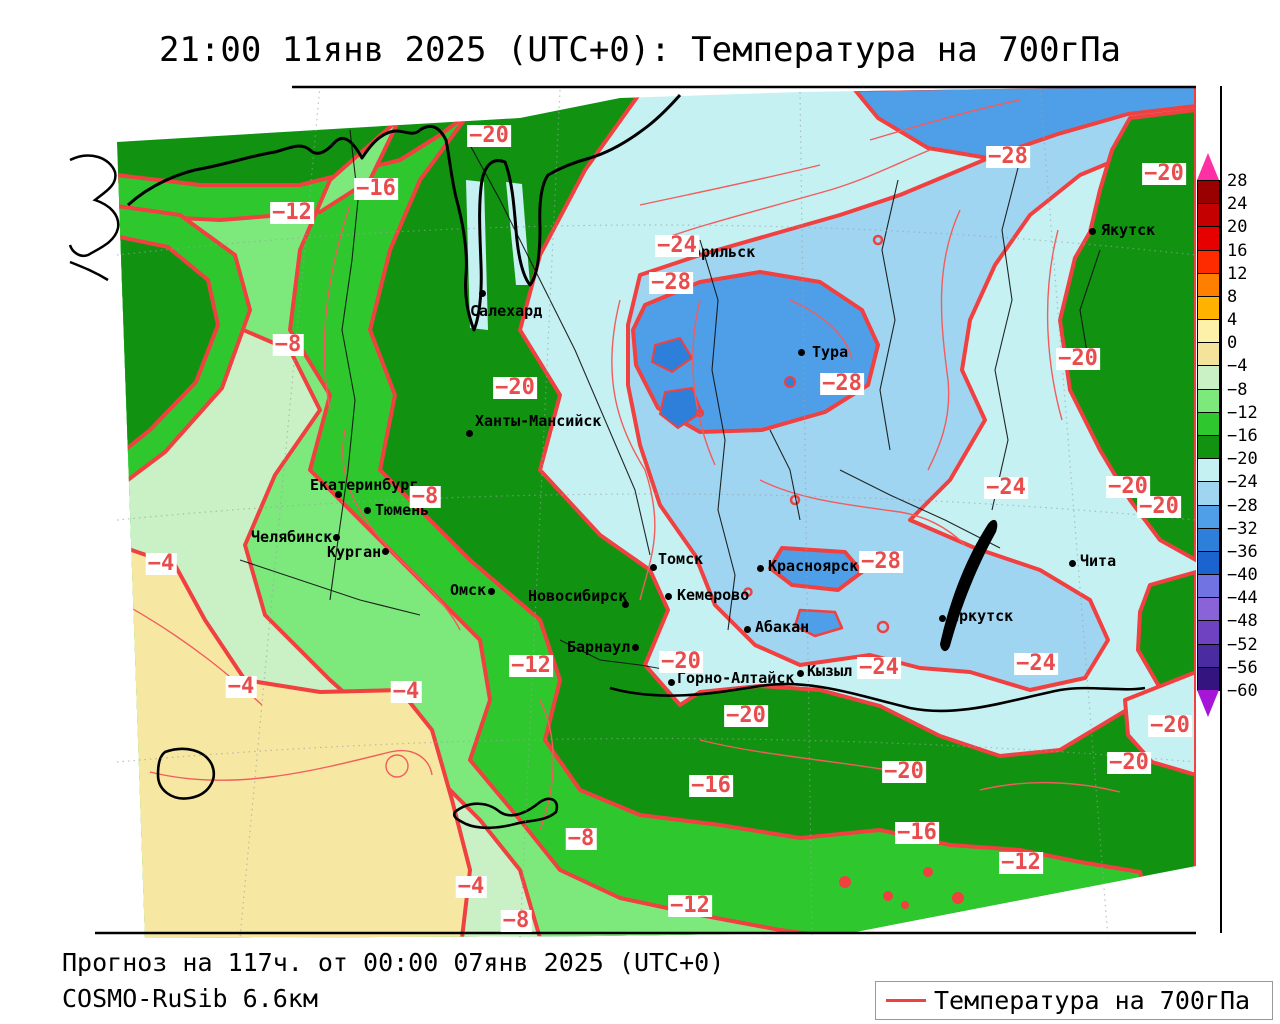 This screenshot has width=1280, height=1024. I want to click on map-fill-cream, so click(294, 740).